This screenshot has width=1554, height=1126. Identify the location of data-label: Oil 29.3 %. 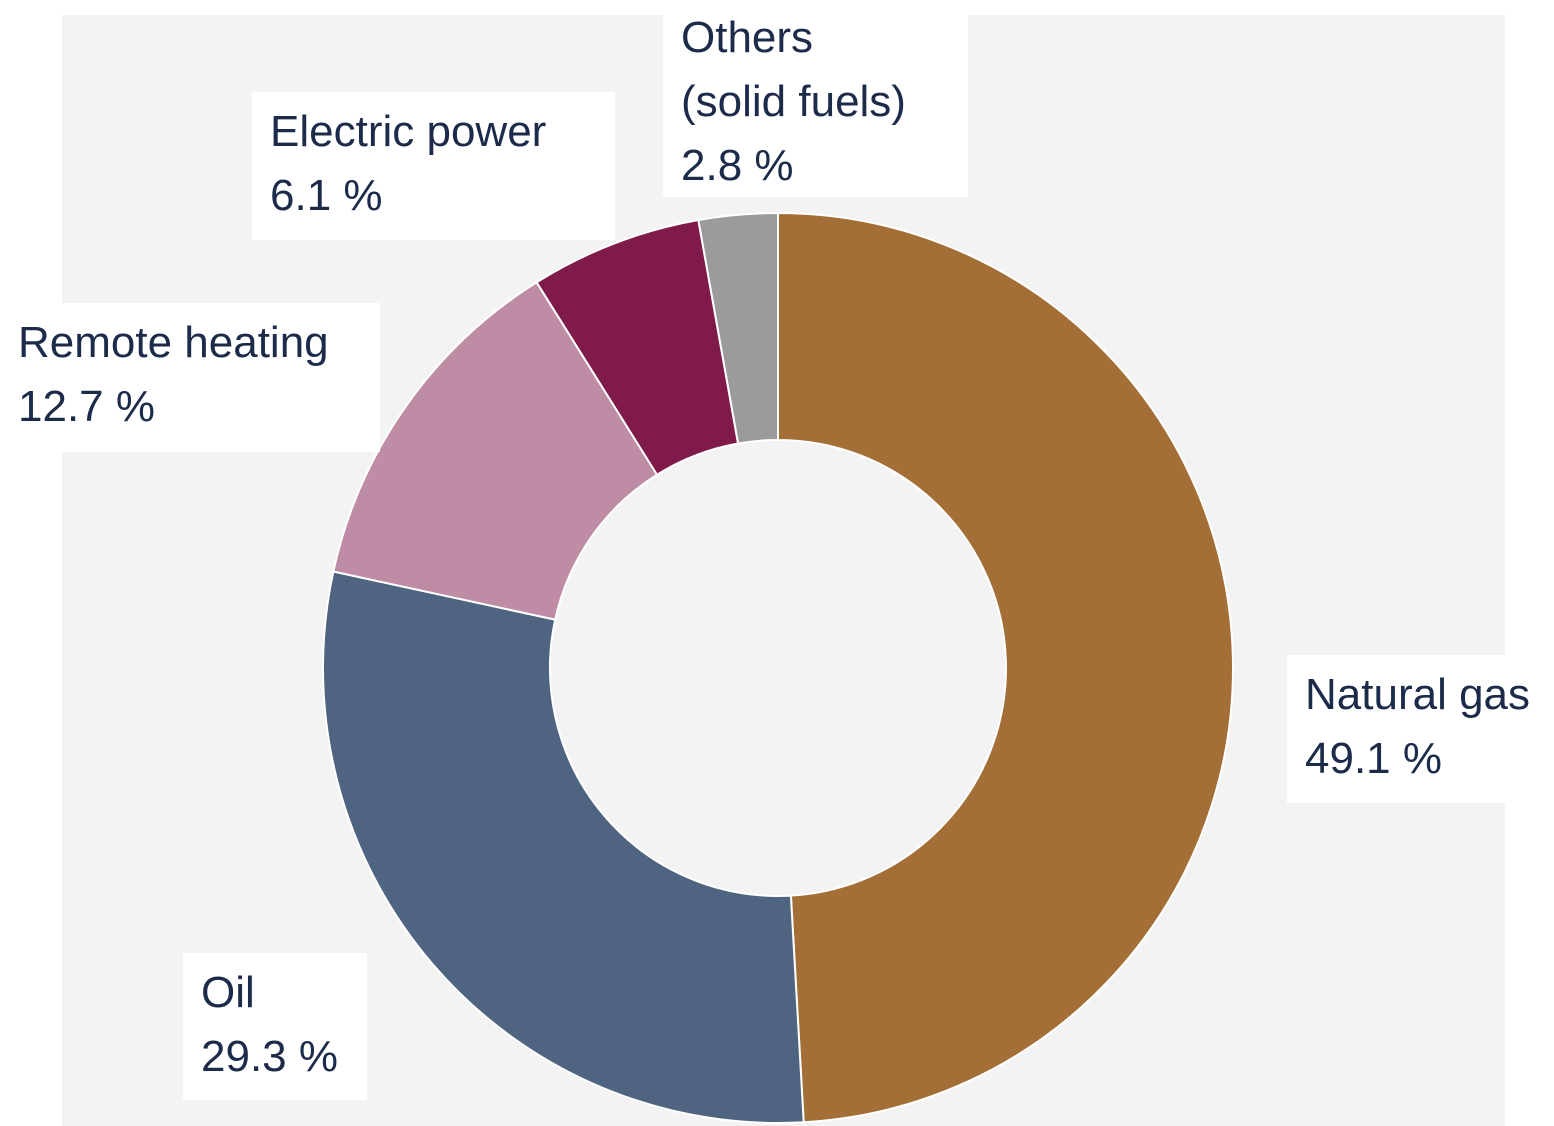
(275, 1026).